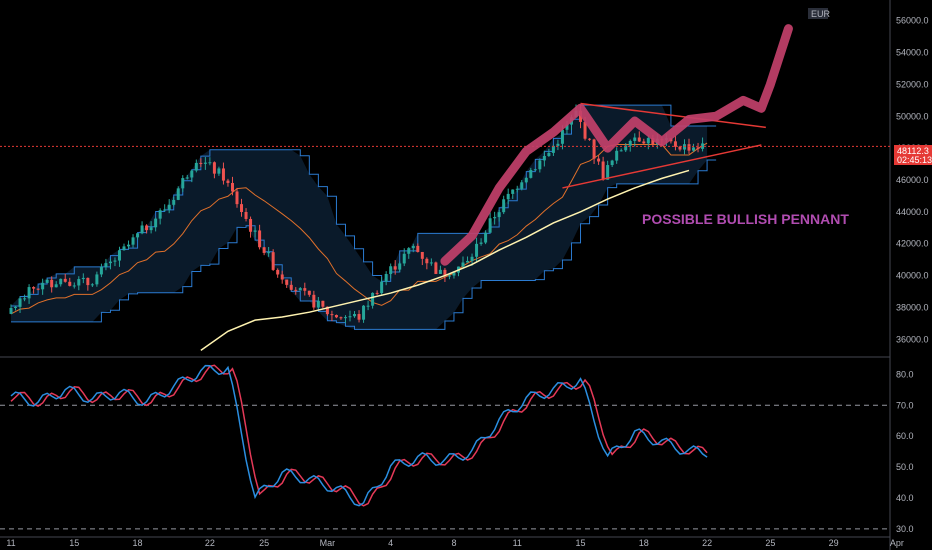  Describe the element at coordinates (912, 53) in the screenshot. I see `y-tick-label: 54000.0` at that location.